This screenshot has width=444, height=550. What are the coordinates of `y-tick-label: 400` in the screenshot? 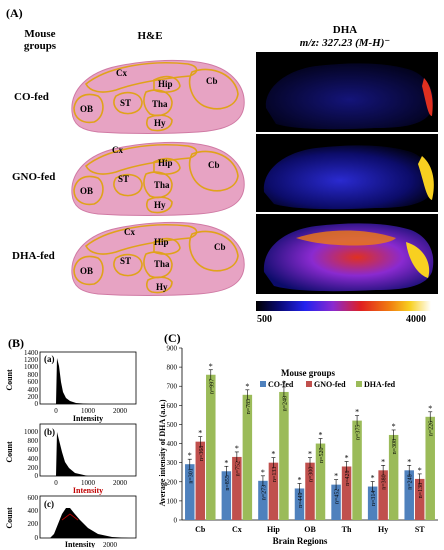 It's located at (172, 444).